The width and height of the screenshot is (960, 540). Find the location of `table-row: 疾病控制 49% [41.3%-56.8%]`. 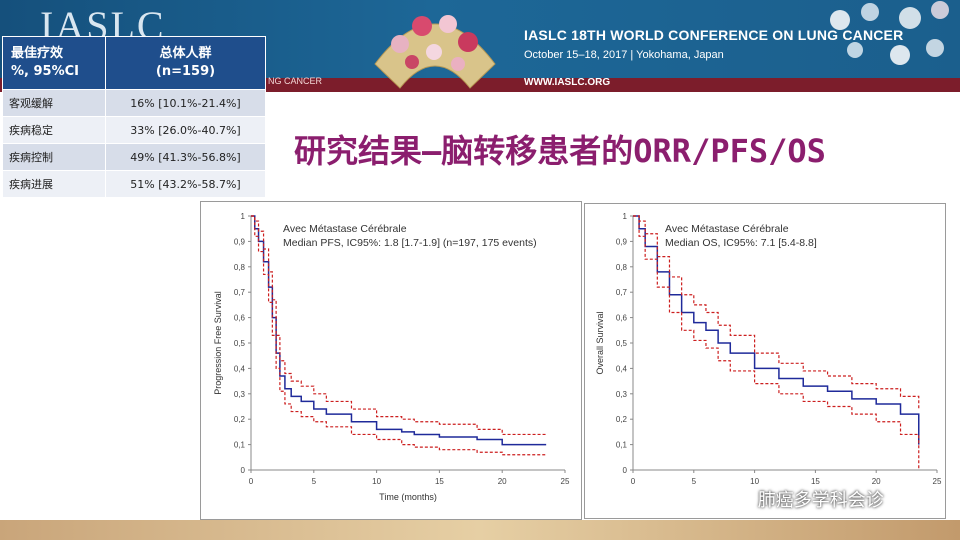

table-row: 疾病控制 49% [41.3%-56.8%] is located at coordinates (134, 157).